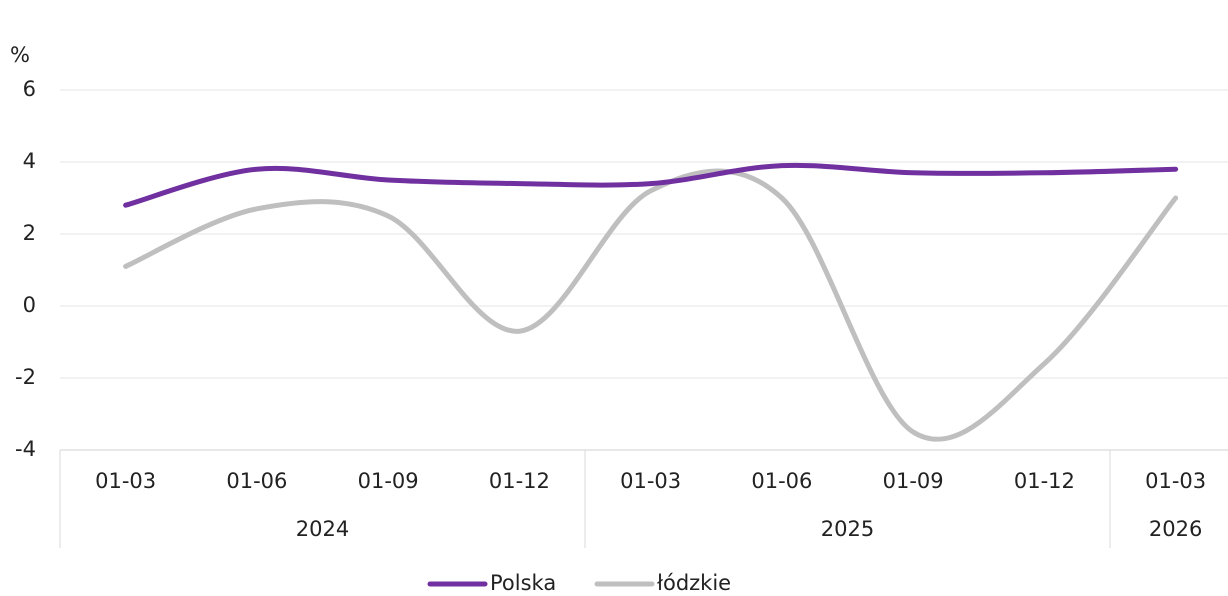 The height and width of the screenshot is (596, 1228). Describe the element at coordinates (25, 449) in the screenshot. I see `y-tick-label: -4` at that location.